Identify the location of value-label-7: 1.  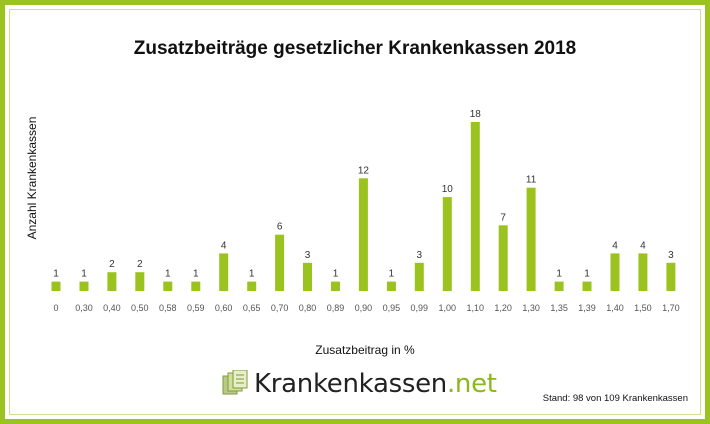
(252, 274).